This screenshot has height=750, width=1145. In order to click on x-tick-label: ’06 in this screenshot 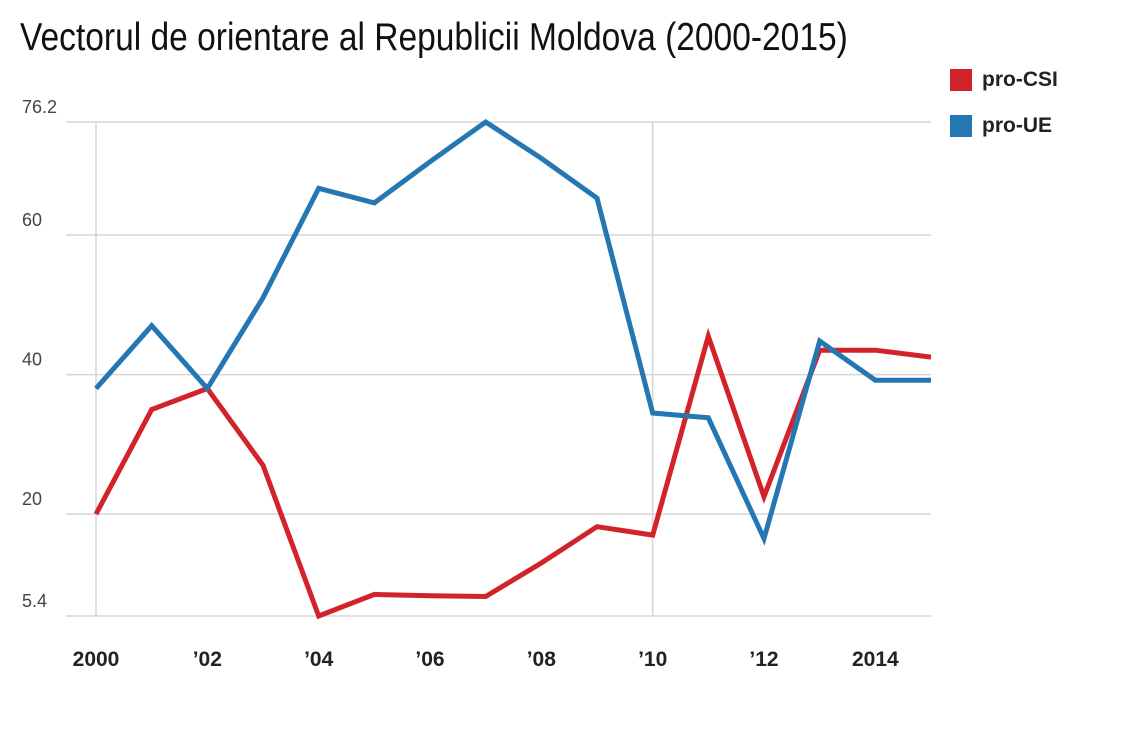, I will do `click(429, 659)`.